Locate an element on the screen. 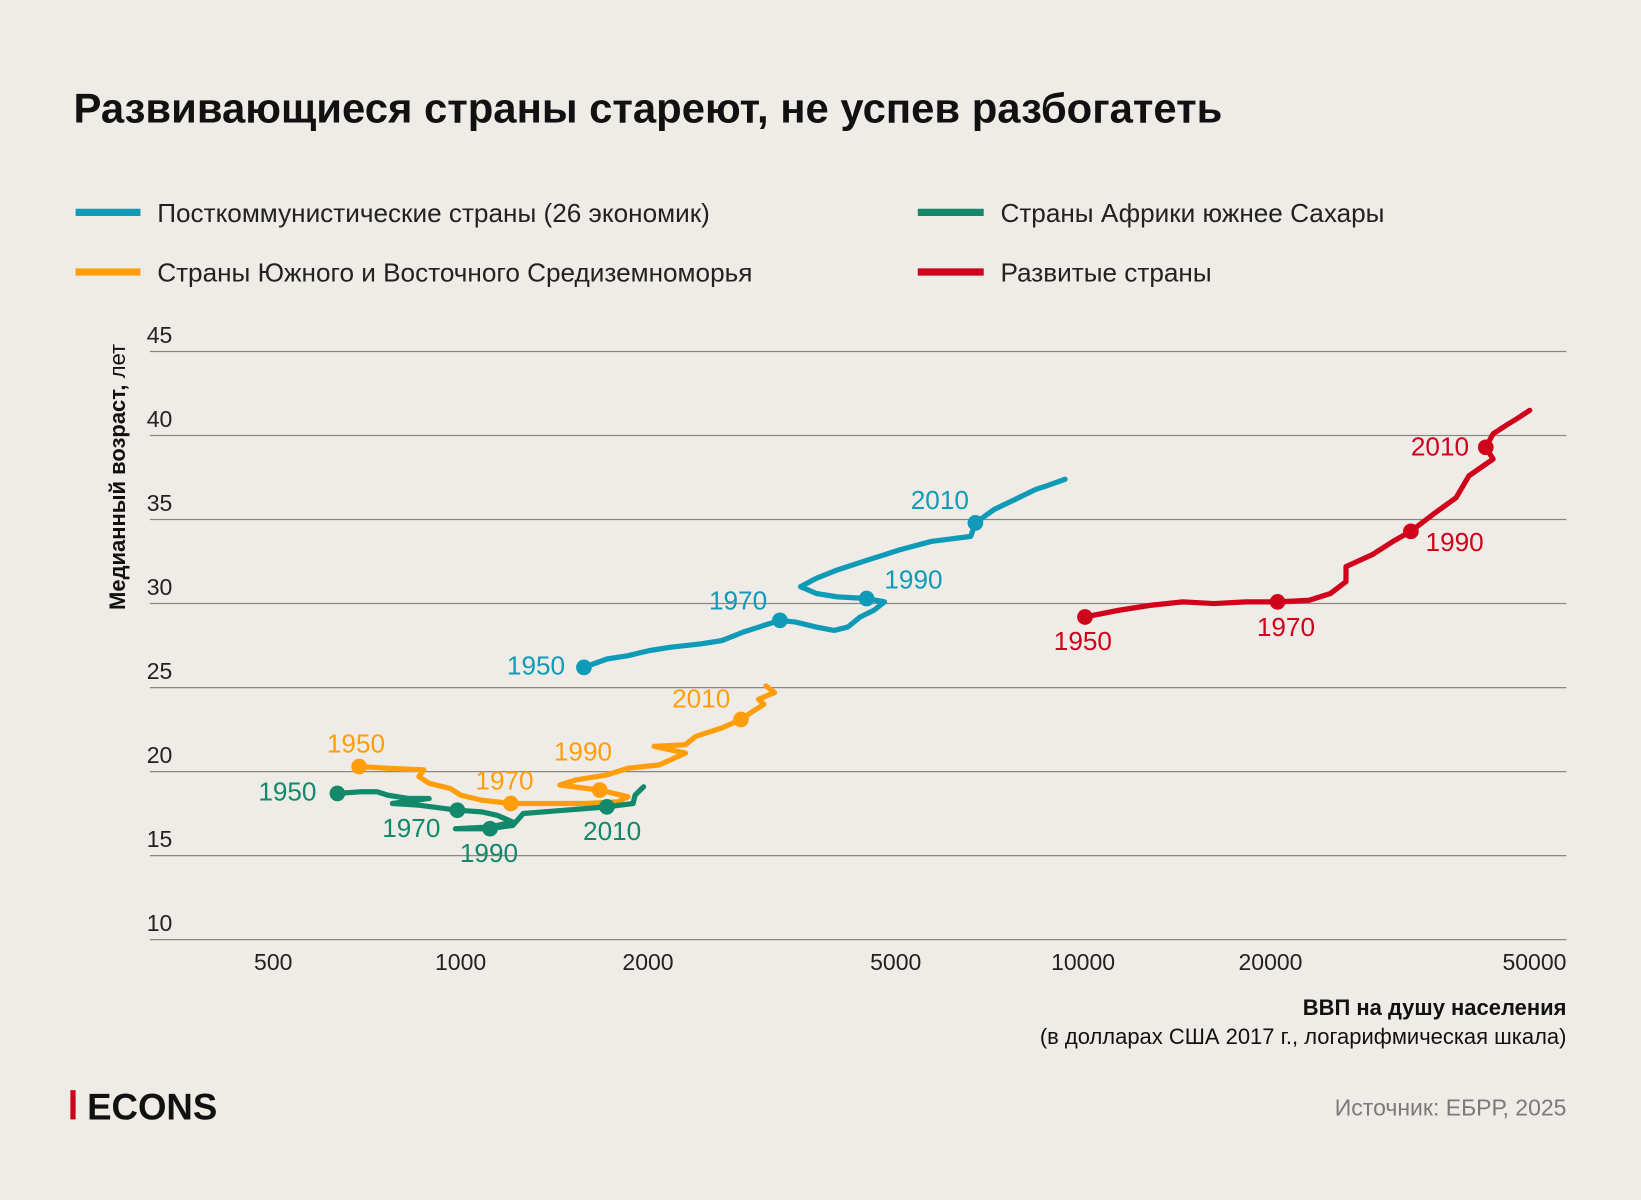  marker-developed-1950 is located at coordinates (1085, 617).